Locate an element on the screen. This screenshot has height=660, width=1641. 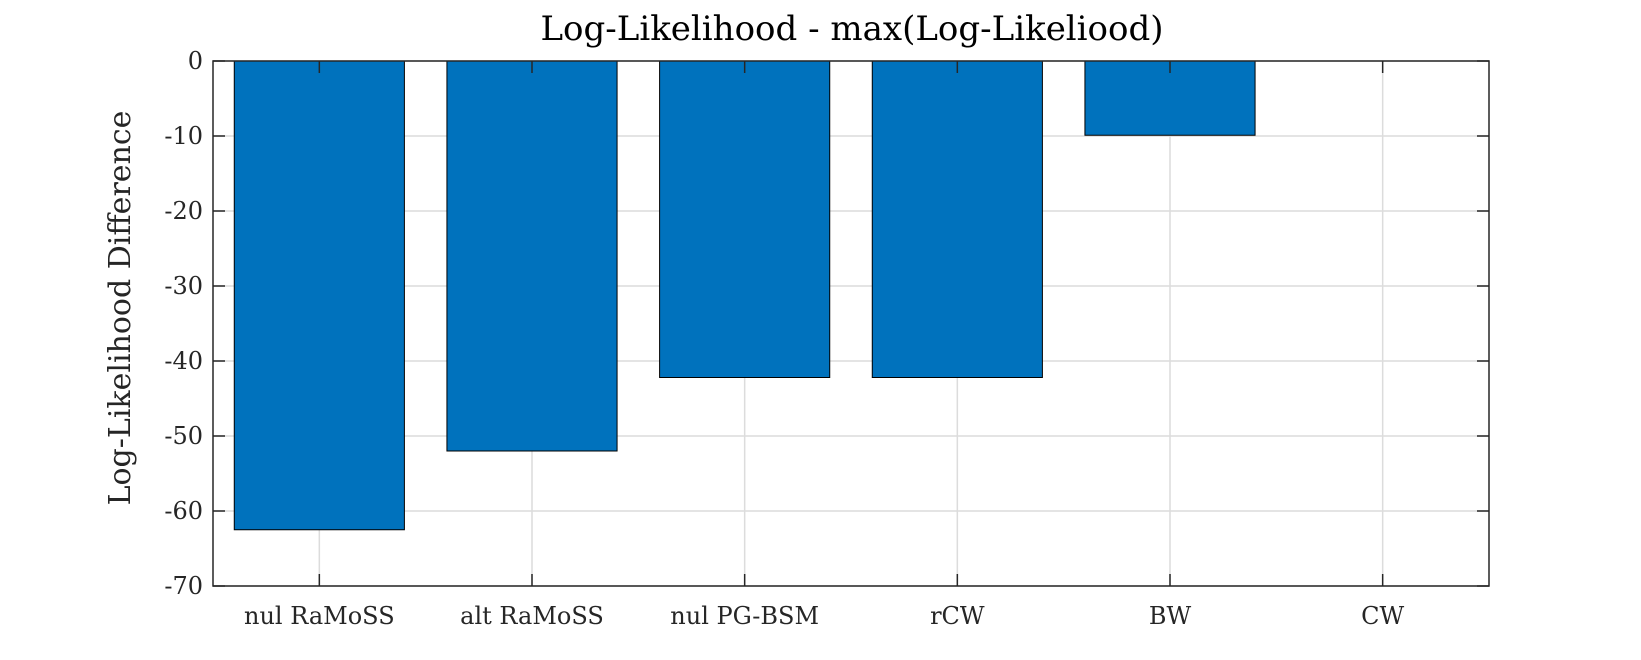
x-tick-label: BW is located at coordinates (1170, 616).